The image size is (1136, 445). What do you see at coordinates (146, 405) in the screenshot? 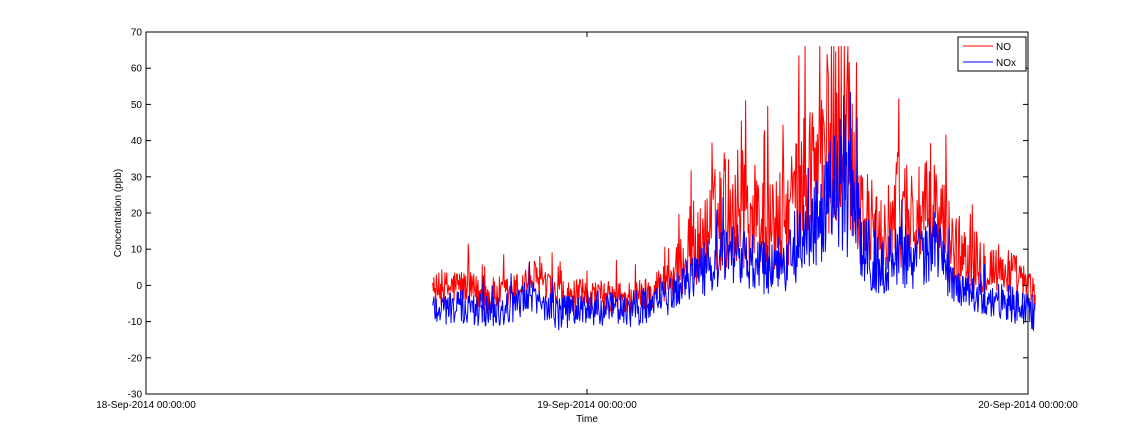
I see `x-tick-label: 18-Sep-2014 00:00:00` at bounding box center [146, 405].